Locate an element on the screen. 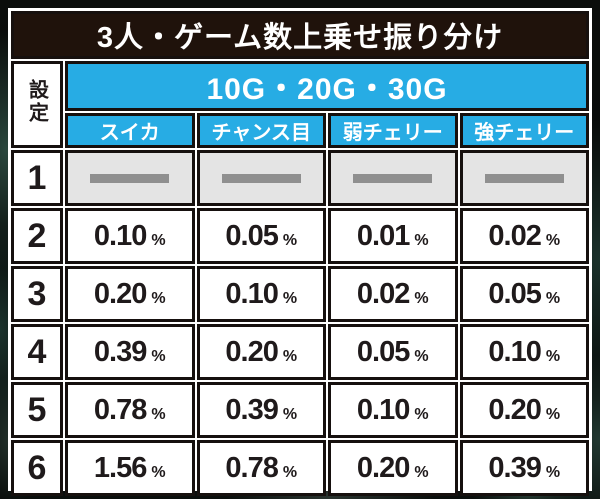 The width and height of the screenshot is (600, 499). value-number: 1.56 is located at coordinates (120, 467).